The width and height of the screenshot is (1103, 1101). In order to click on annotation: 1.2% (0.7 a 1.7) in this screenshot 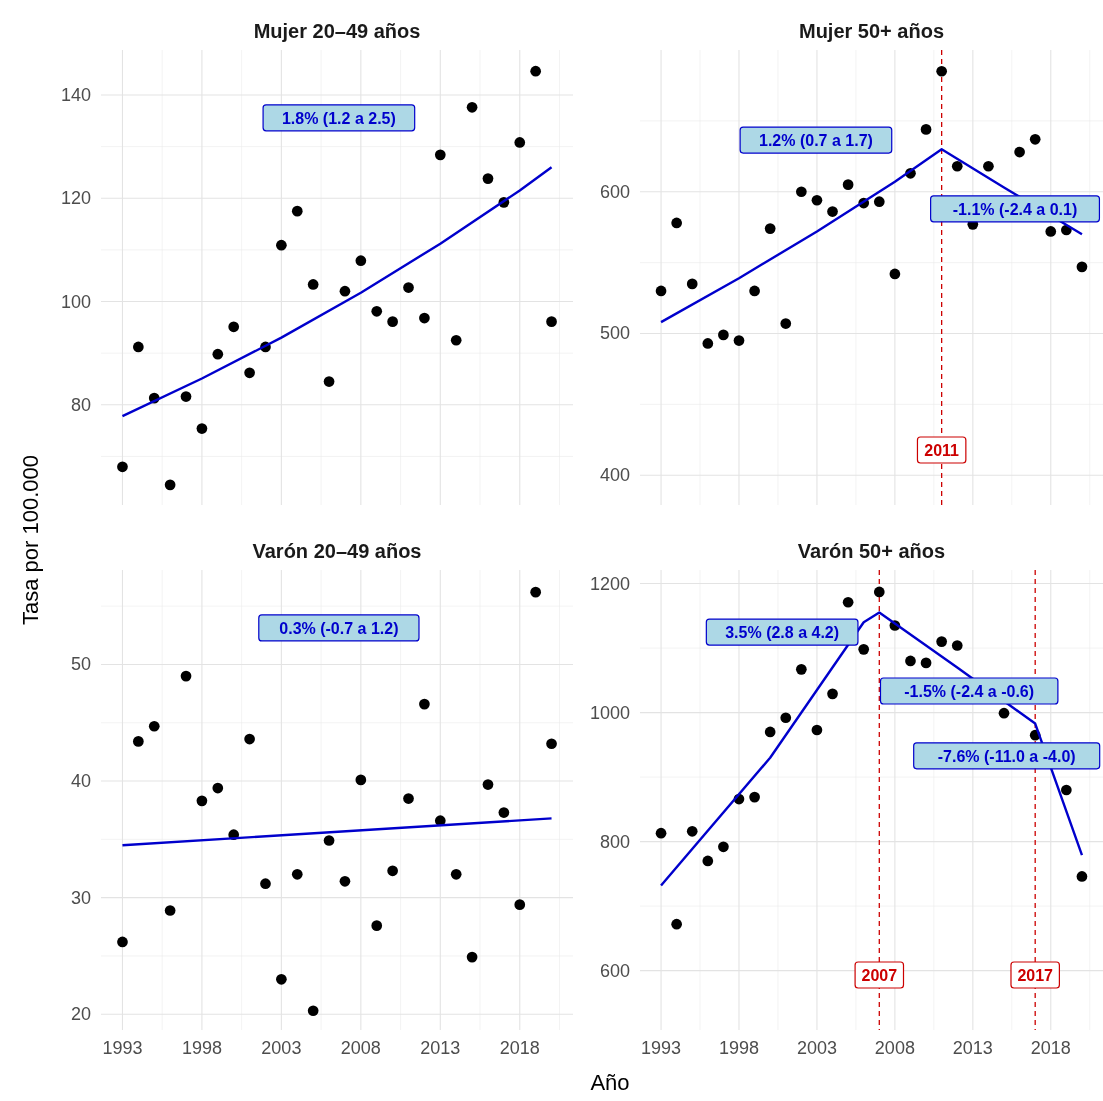, I will do `click(816, 141)`.